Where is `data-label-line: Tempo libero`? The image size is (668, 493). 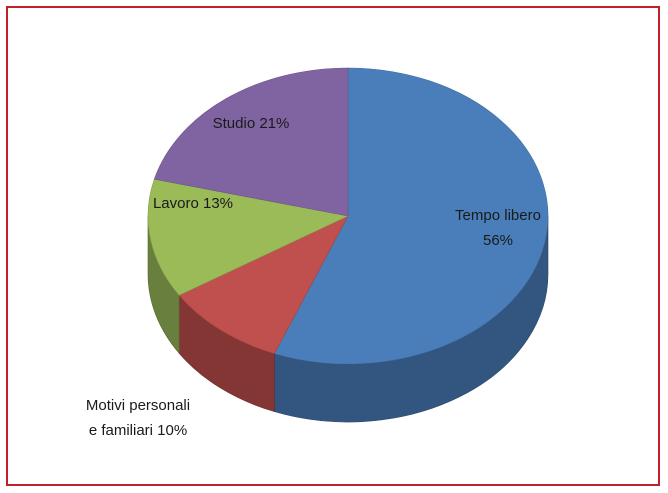 data-label-line: Tempo libero is located at coordinates (498, 215).